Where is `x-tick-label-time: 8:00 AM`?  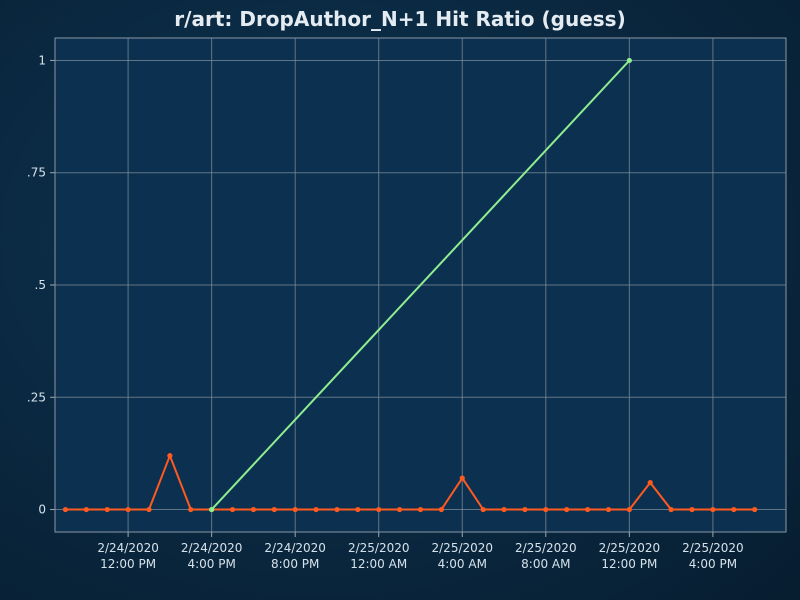 x-tick-label-time: 8:00 AM is located at coordinates (545, 564).